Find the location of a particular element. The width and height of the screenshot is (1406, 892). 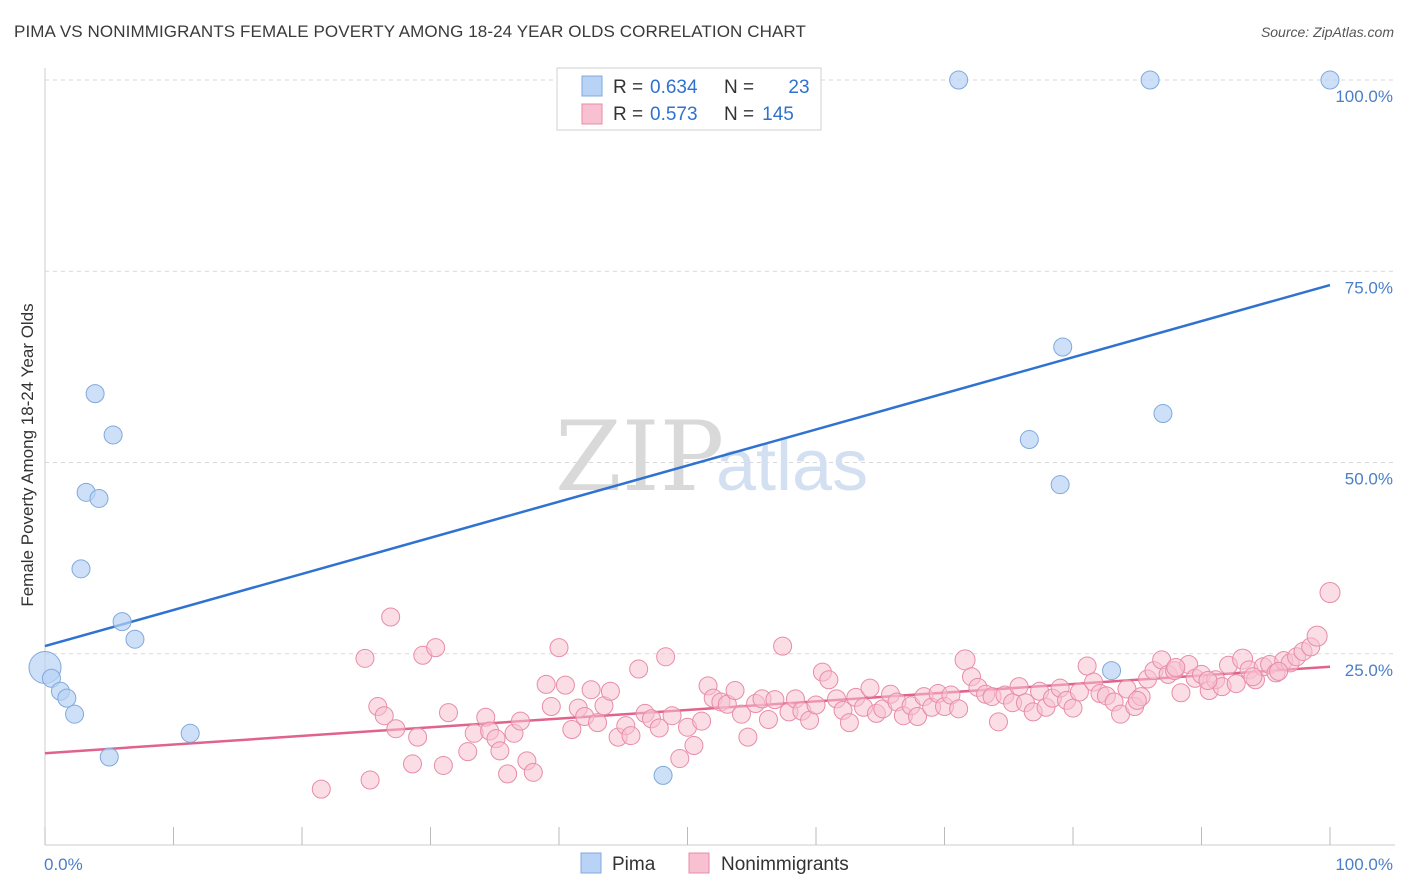

series-legend: Pima Nonimmigrants is located at coordinates (714, 863).